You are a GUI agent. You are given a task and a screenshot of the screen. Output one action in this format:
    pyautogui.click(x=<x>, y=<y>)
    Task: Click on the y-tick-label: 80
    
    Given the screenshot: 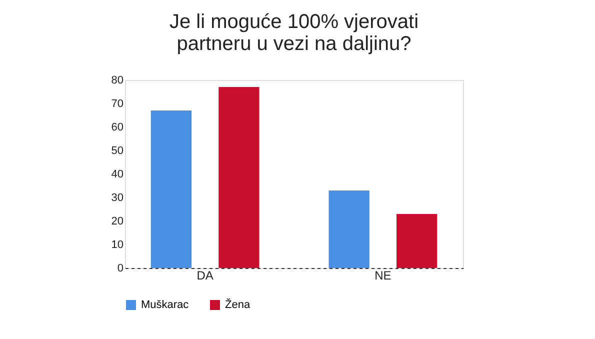 What is the action you would take?
    pyautogui.click(x=117, y=80)
    